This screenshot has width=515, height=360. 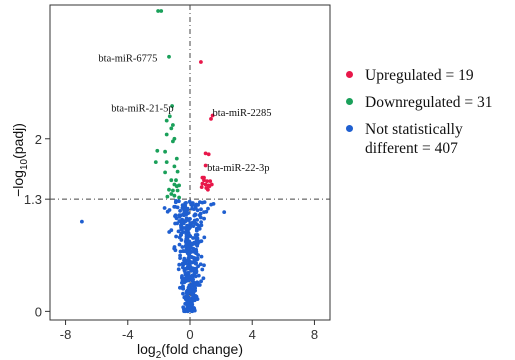 I want to click on not-significant-points, so click(x=153, y=256).